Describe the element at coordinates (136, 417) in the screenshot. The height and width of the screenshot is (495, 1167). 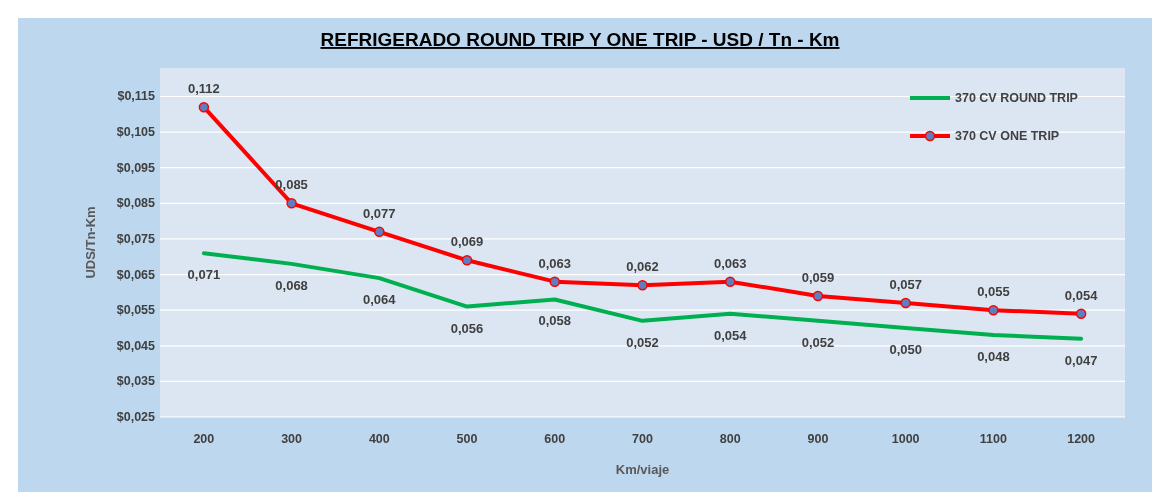
I see `y-tick-label: $0,025` at that location.